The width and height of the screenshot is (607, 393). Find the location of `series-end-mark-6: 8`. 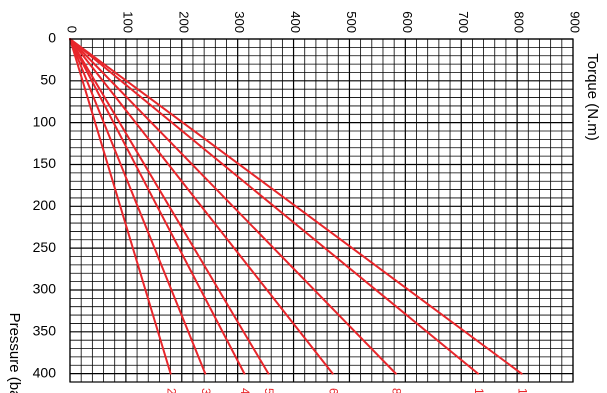

series-end-mark-6: 8 is located at coordinates (397, 390).